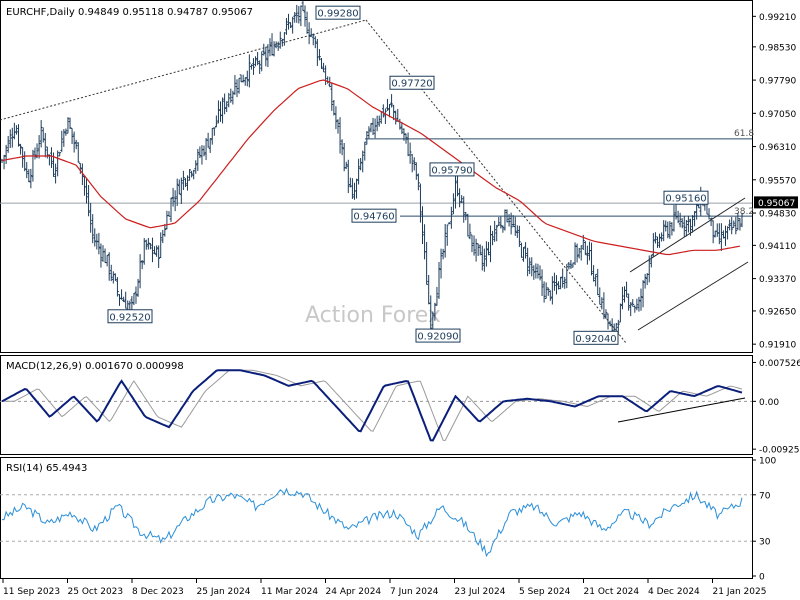 The width and height of the screenshot is (800, 600). I want to click on price-tick-label: 0.96310, so click(777, 148).